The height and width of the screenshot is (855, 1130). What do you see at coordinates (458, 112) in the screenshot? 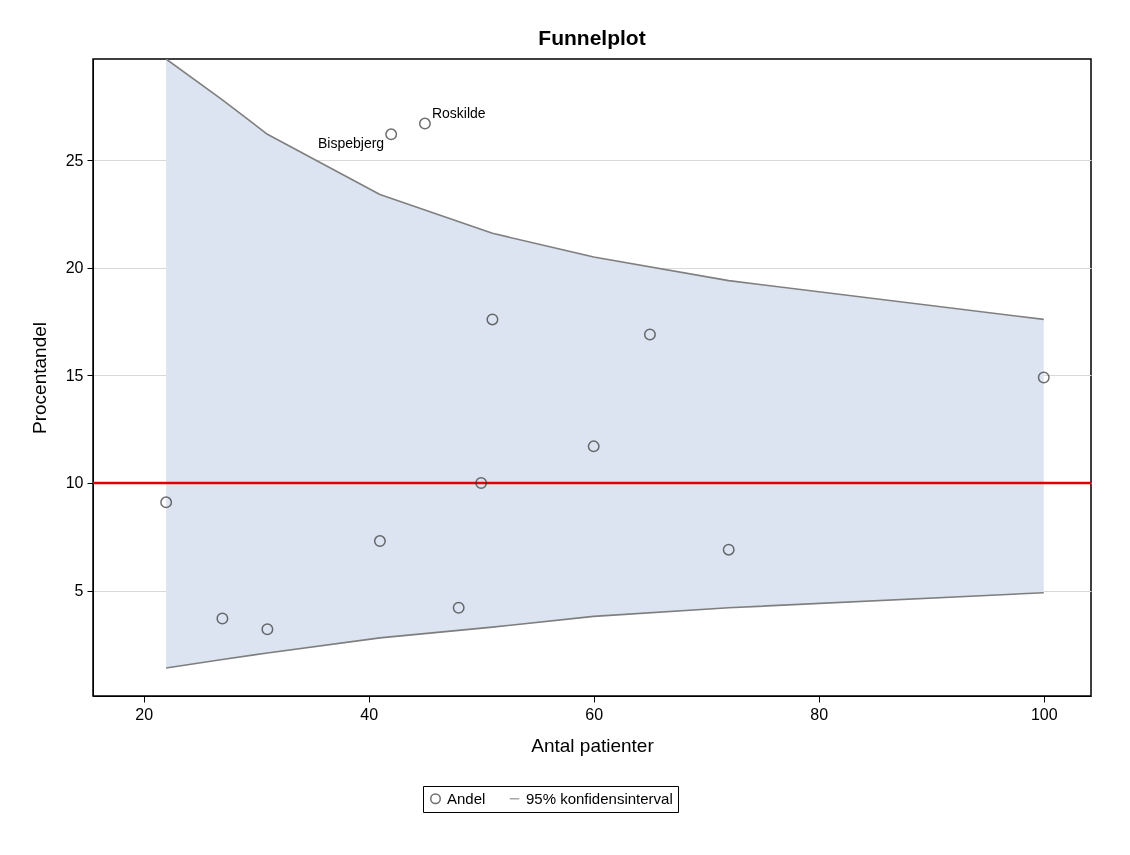
I see `annotation: Roskilde` at bounding box center [458, 112].